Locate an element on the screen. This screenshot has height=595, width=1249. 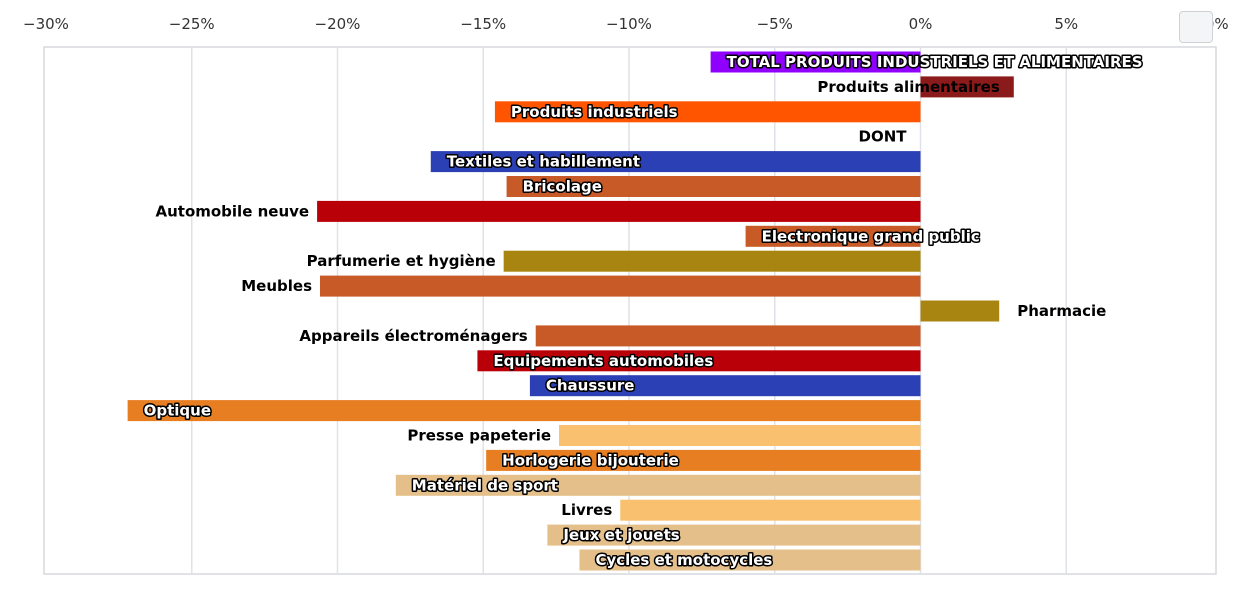
bar-label: Appareils électroménagers is located at coordinates (413, 336).